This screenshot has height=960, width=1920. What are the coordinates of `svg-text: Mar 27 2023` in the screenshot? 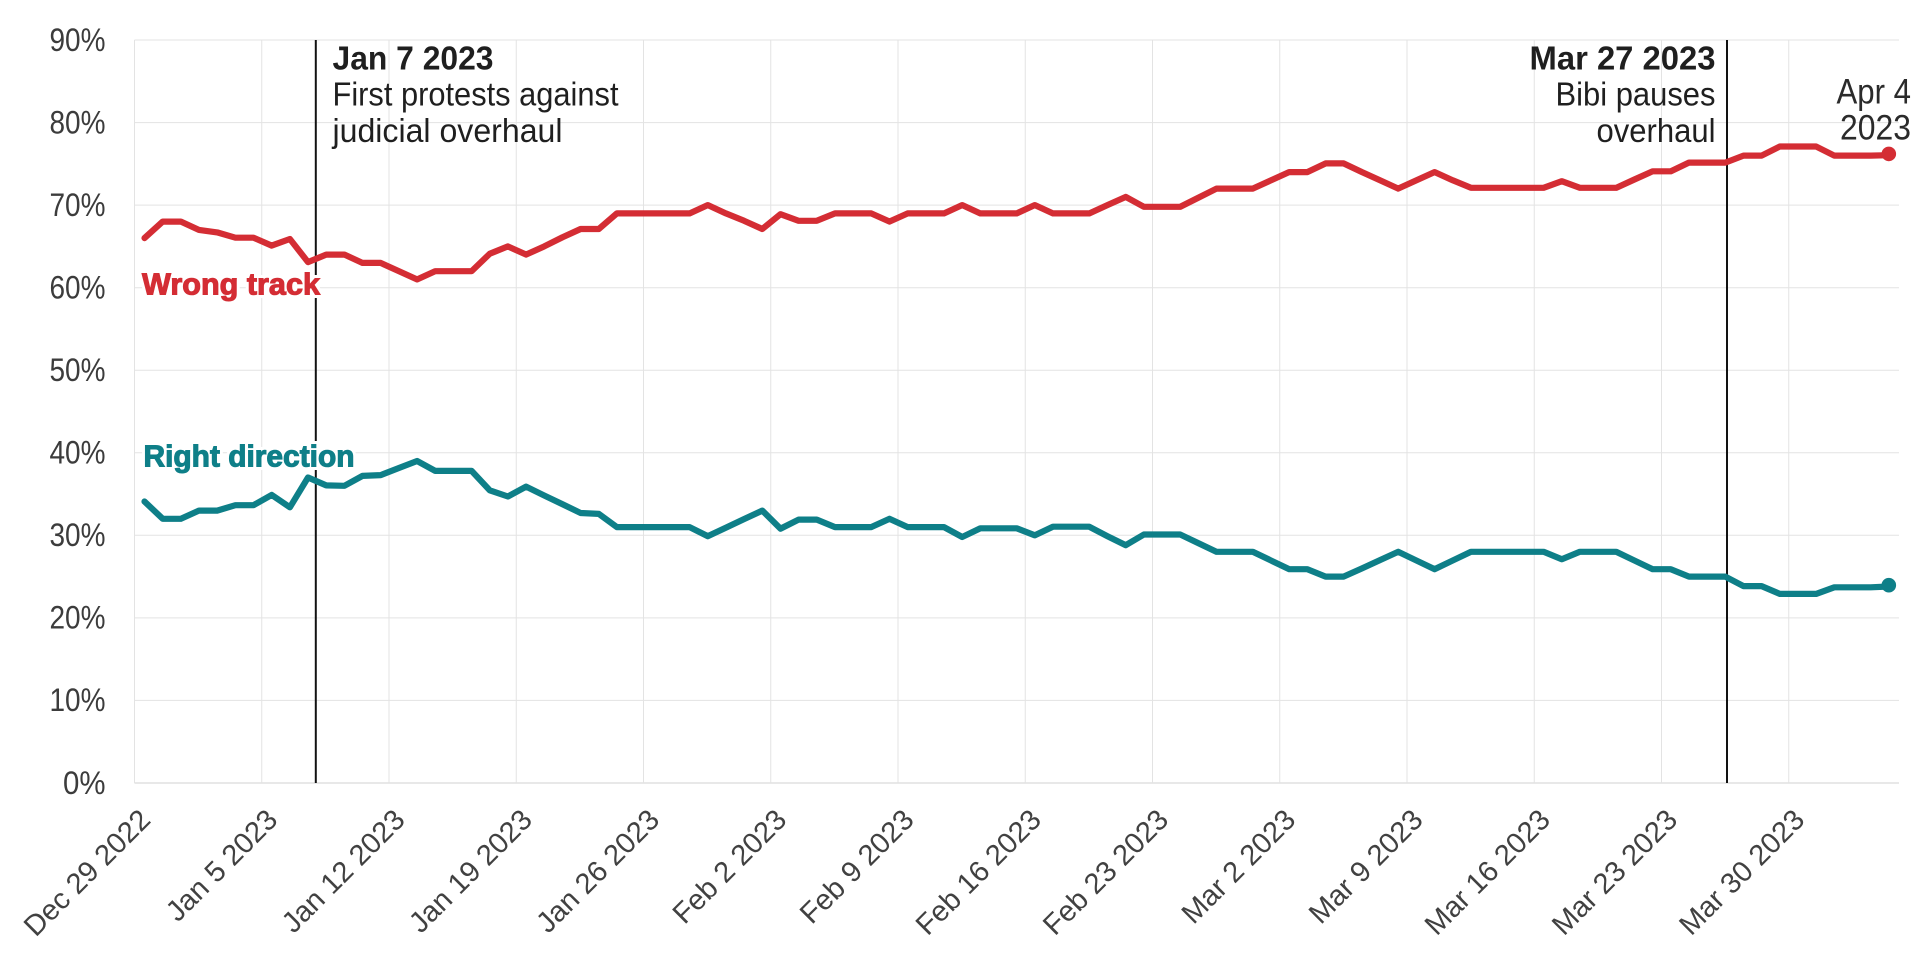 It's located at (1623, 57).